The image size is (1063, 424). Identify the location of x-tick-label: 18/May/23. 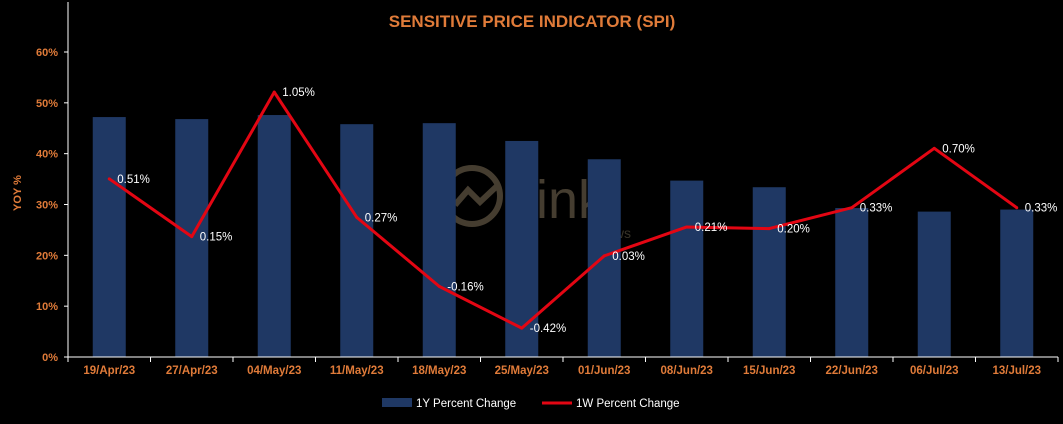
(439, 371).